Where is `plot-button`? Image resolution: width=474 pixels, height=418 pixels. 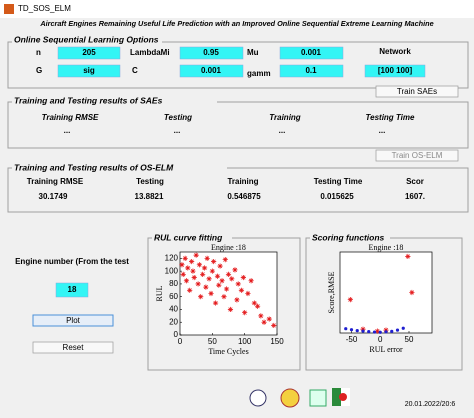
plot-button is located at coordinates (73, 320).